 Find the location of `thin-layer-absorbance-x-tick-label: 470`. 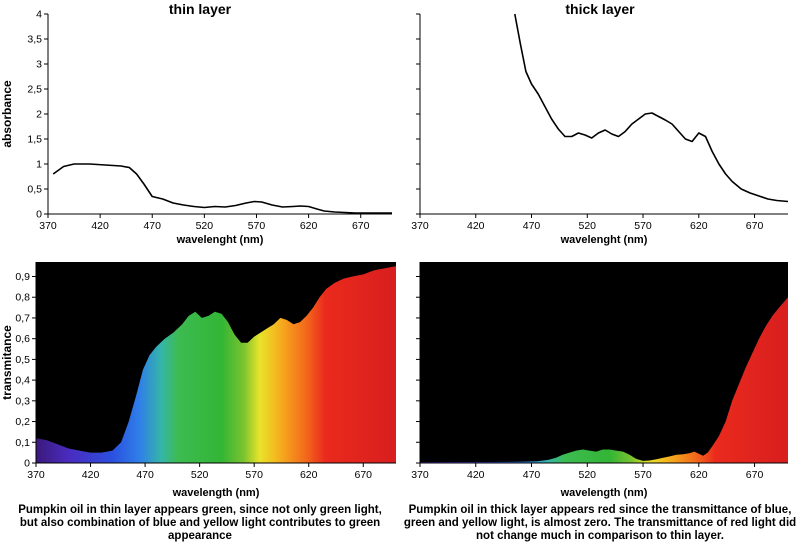

thin-layer-absorbance-x-tick-label: 470 is located at coordinates (152, 226).